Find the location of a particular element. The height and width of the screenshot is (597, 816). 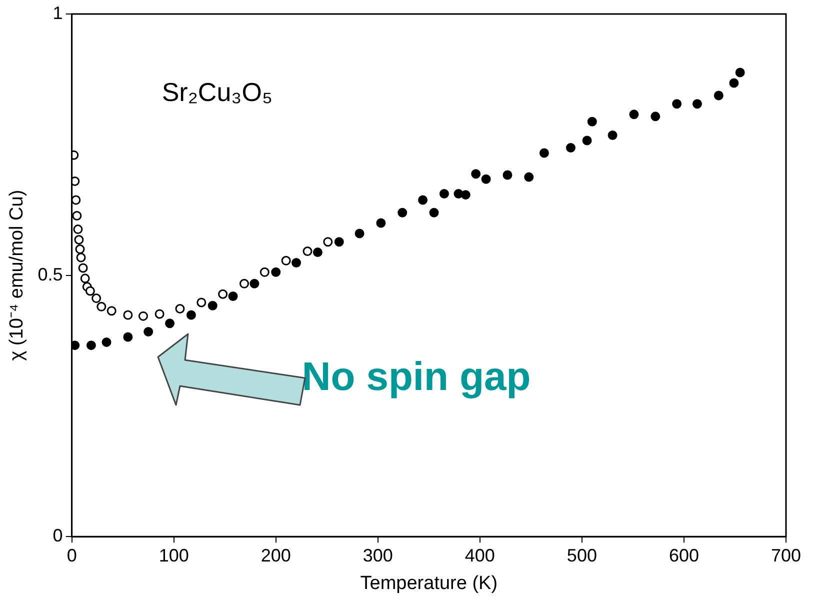

x-tick-label: 300 is located at coordinates (377, 555).